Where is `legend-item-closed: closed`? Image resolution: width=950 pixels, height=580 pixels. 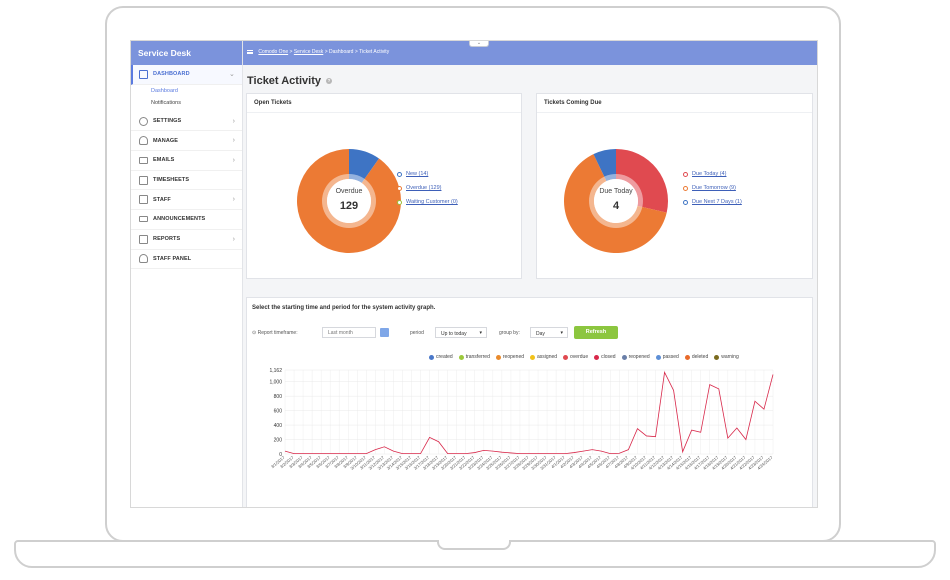
legend-item-closed: closed is located at coordinates (605, 357).